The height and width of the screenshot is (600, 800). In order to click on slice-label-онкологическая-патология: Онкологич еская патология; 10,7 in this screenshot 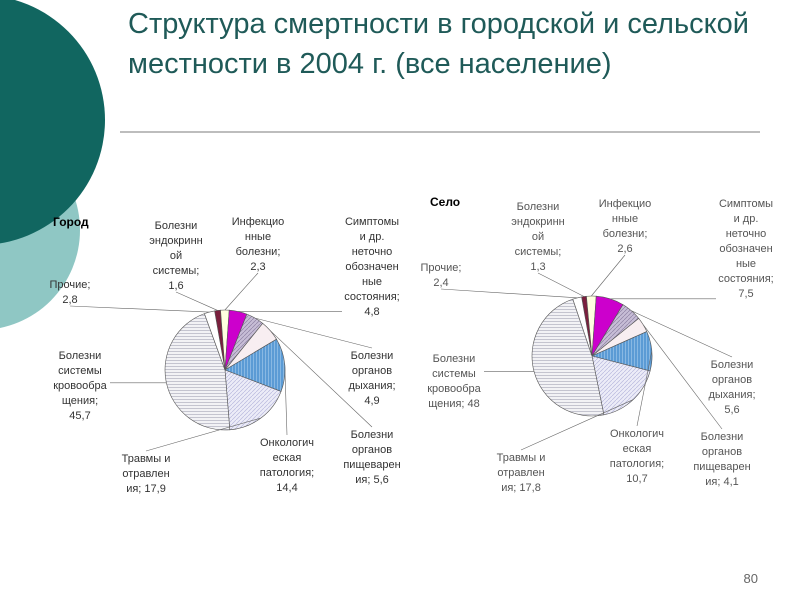, I will do `click(637, 456)`.